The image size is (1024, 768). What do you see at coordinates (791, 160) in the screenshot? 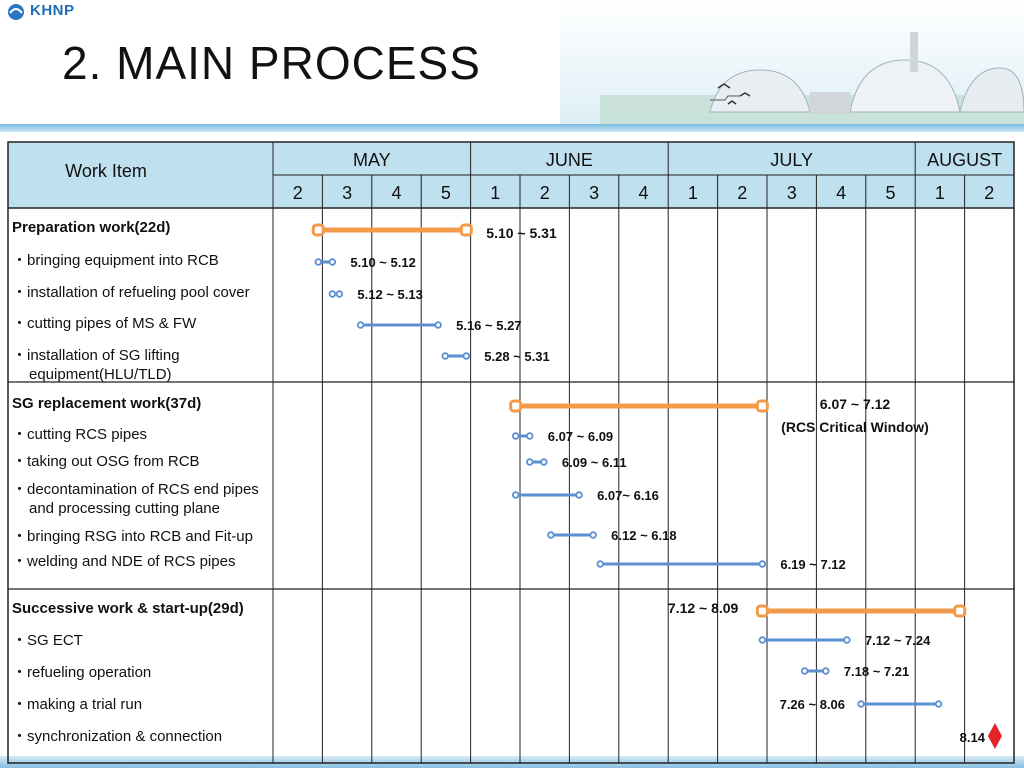
I see `month-label: JULY` at bounding box center [791, 160].